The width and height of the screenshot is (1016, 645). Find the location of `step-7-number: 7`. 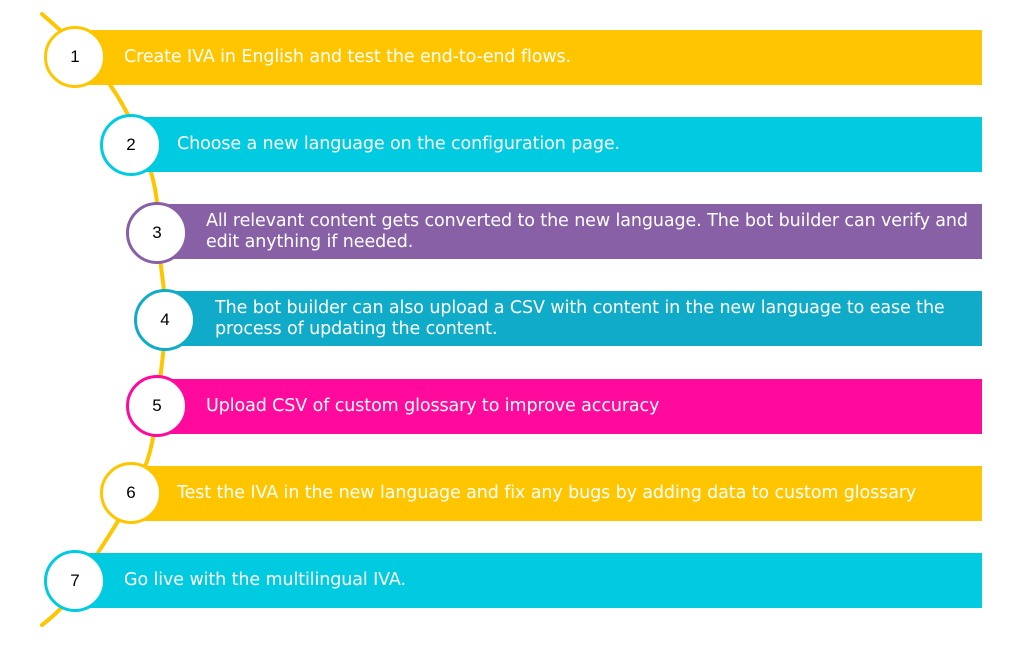

step-7-number: 7 is located at coordinates (75, 580).